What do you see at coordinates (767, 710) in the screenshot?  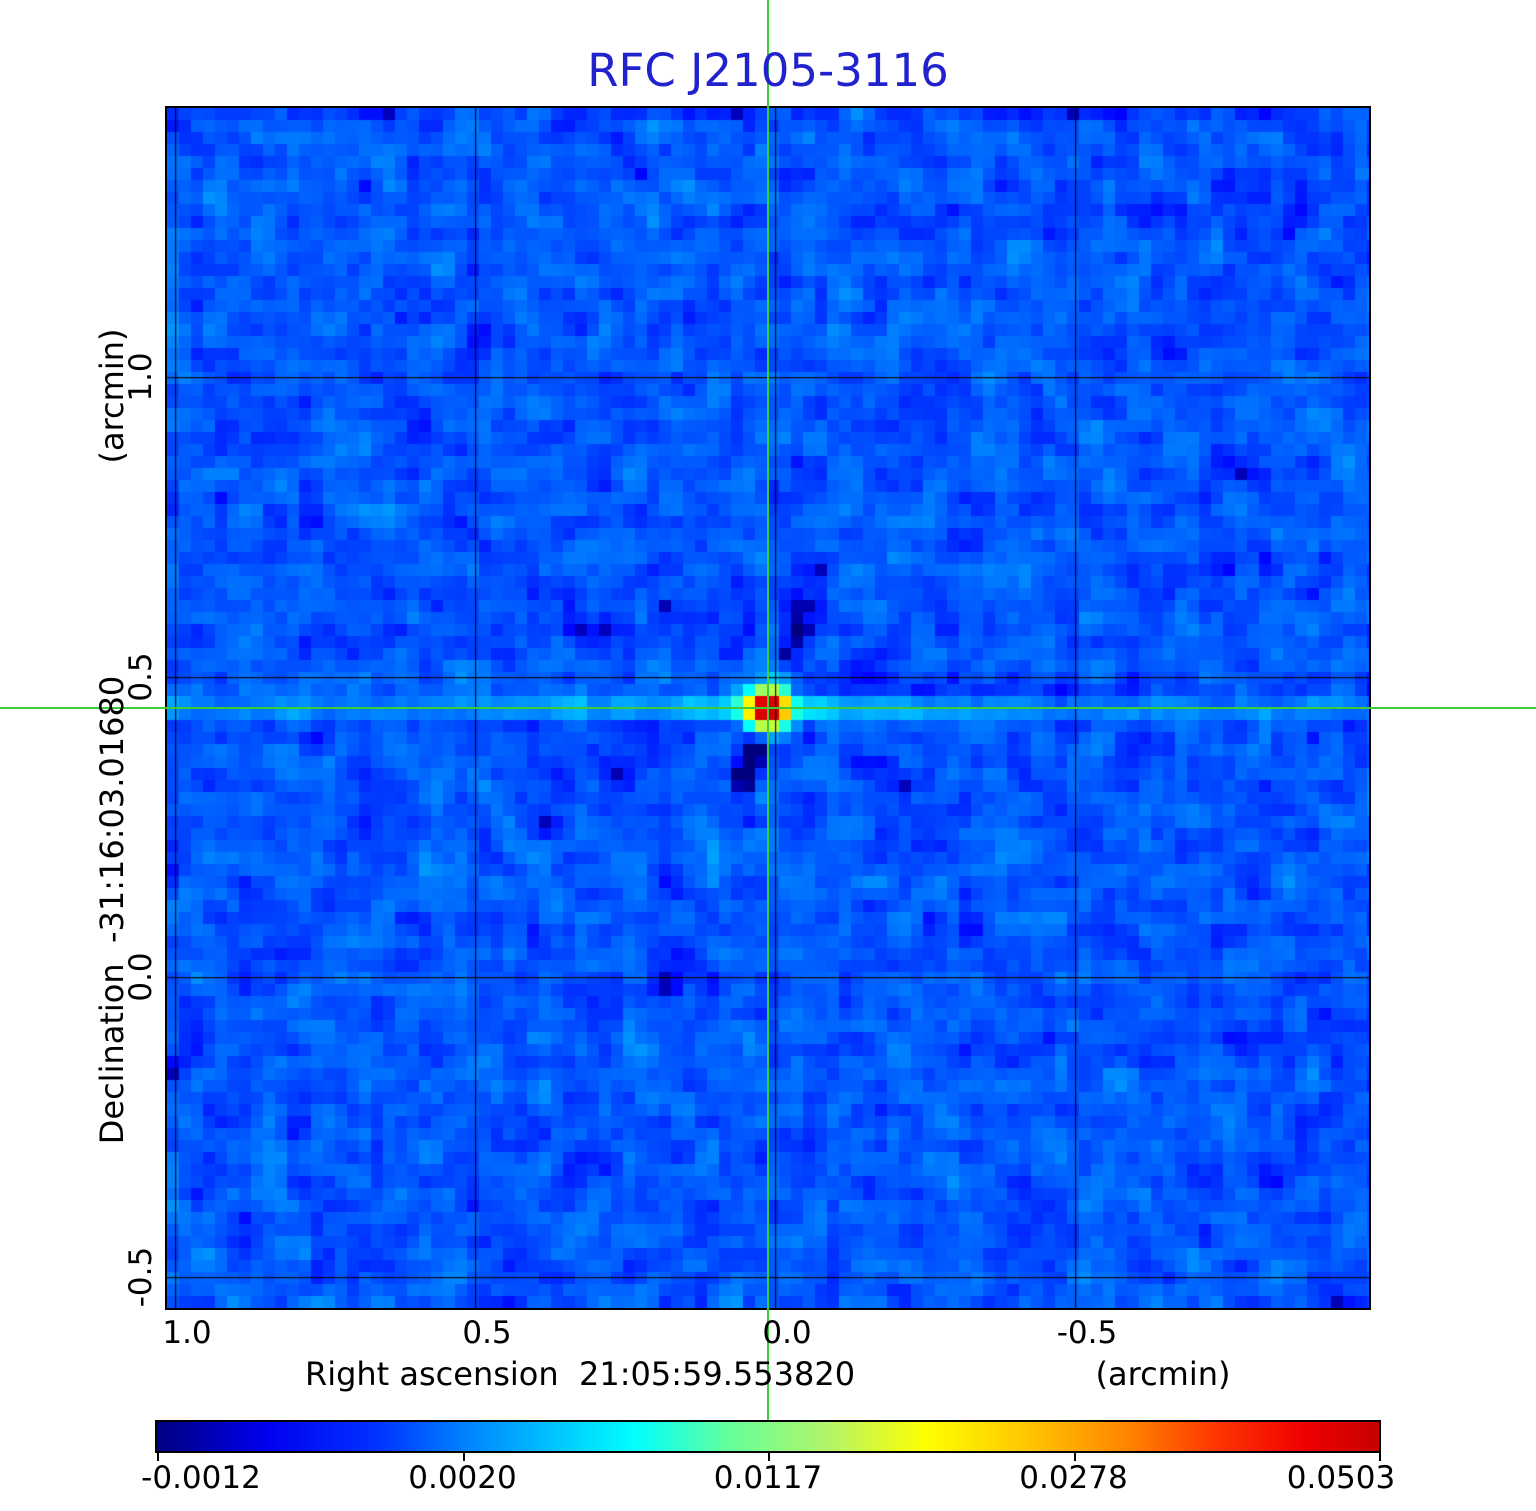 I see `crosshair-vertical-line` at bounding box center [767, 710].